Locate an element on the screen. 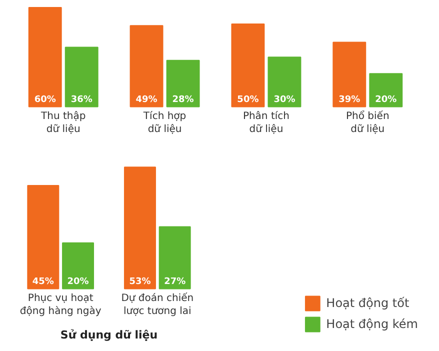 The width and height of the screenshot is (439, 351). legend-label: Hoạt động tốt is located at coordinates (368, 303).